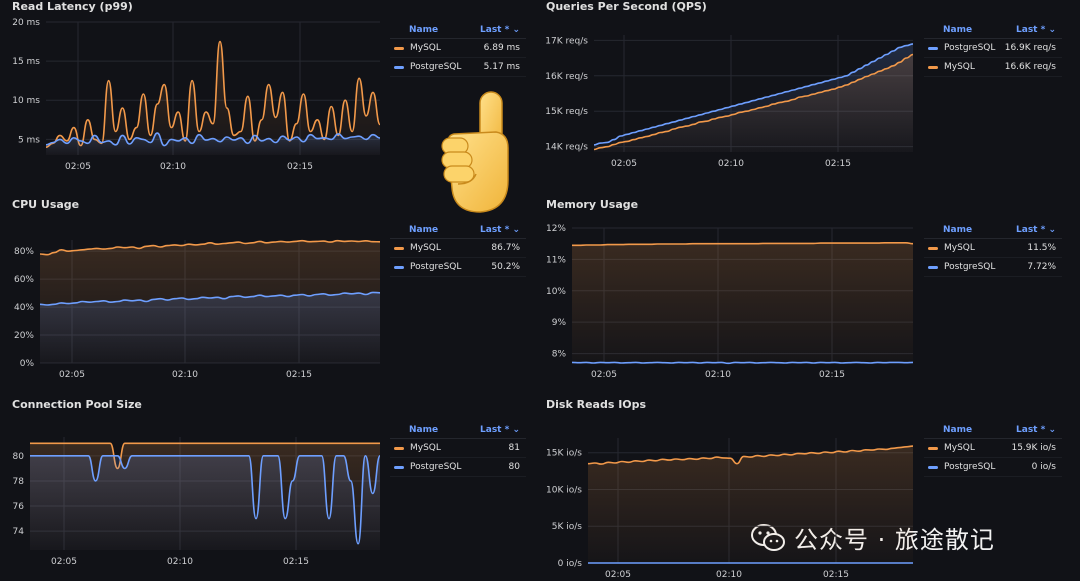 This screenshot has height=581, width=1080. I want to click on y-tick-label: 60%, so click(24, 280).